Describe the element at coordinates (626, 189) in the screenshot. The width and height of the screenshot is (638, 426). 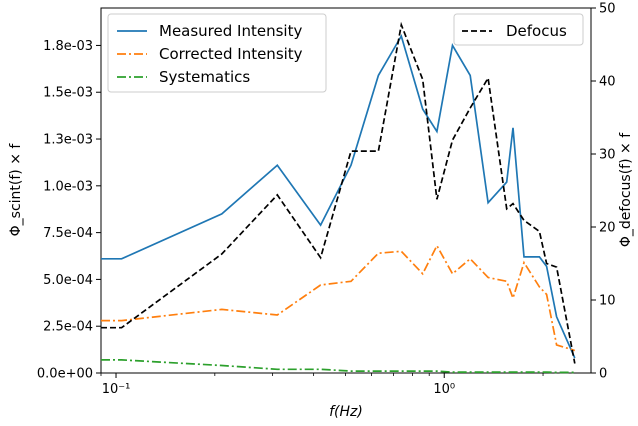
I see `y-axis-right-label: Φ_defocus(f) × f` at that location.